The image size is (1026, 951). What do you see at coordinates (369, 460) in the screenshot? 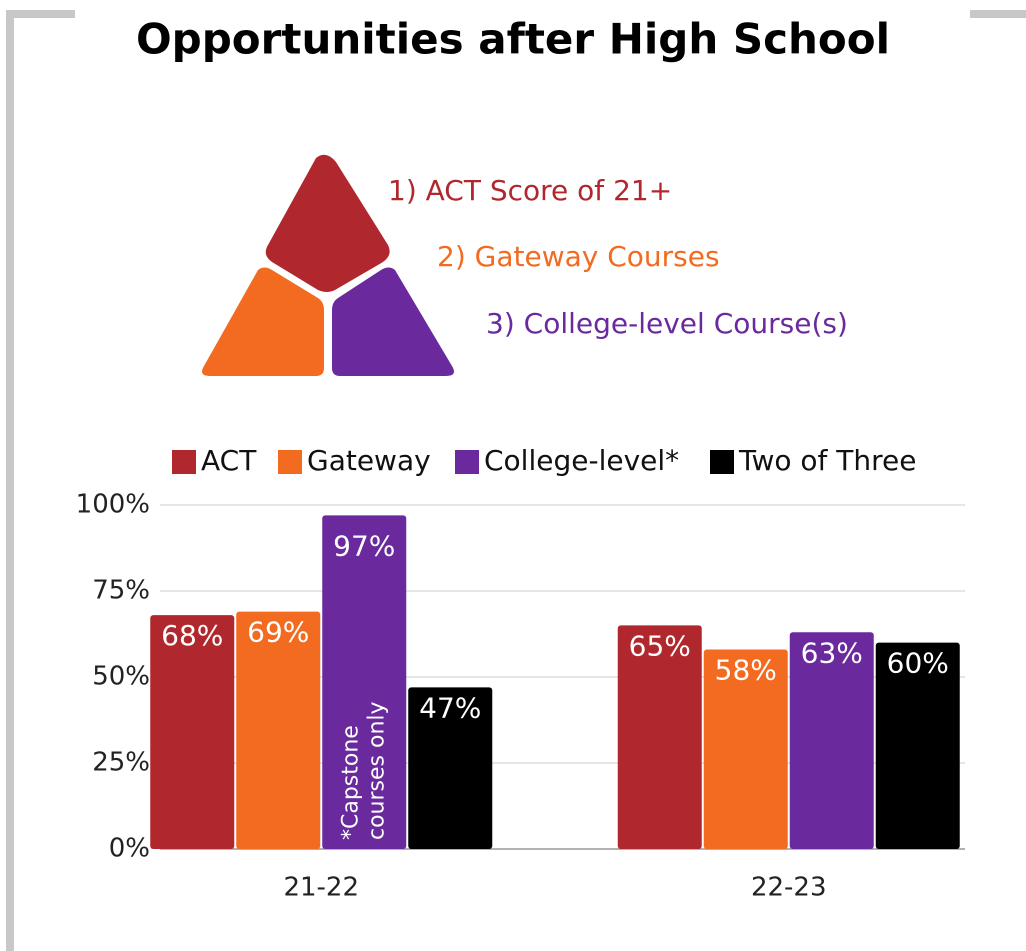
I see `legend-label: Gateway` at bounding box center [369, 460].